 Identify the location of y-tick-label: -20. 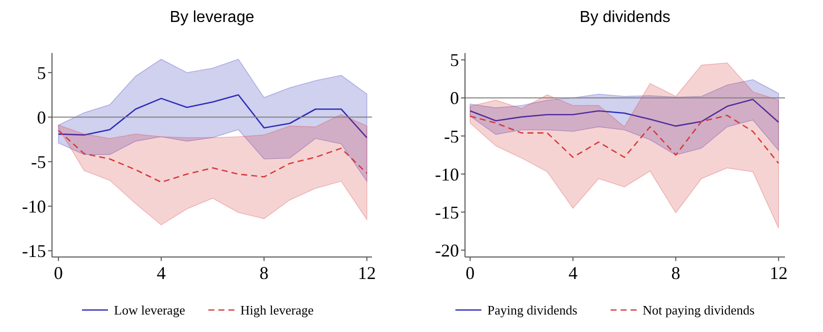
(447, 250).